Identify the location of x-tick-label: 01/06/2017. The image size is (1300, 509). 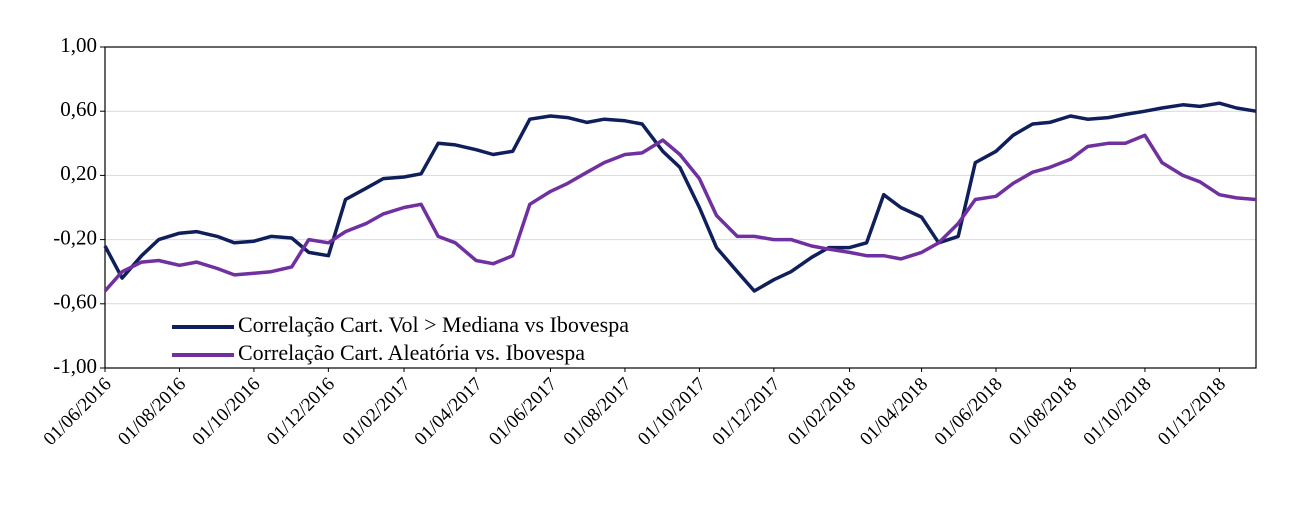
(523, 412).